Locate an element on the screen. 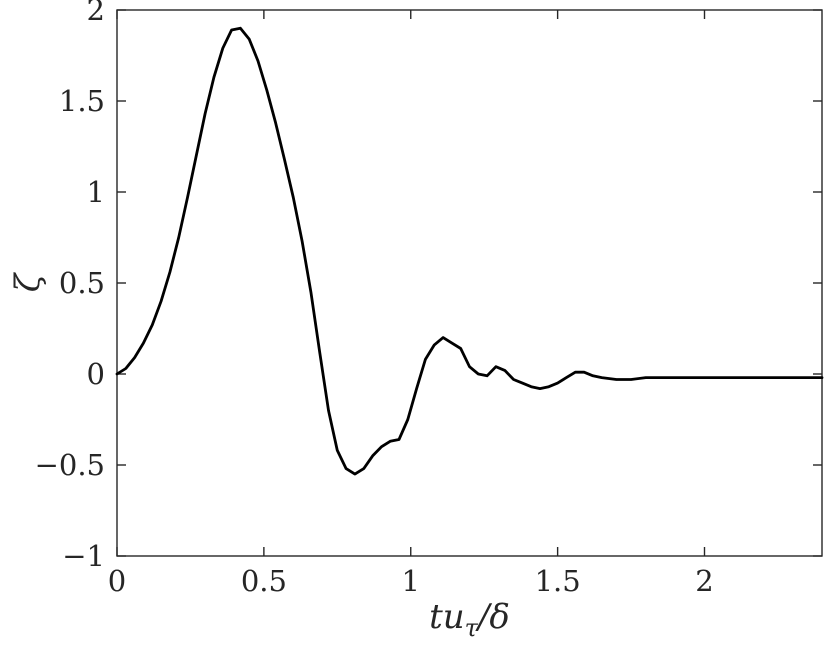 The image size is (830, 650). x-axis-label: tuτ/δ is located at coordinates (469, 620).